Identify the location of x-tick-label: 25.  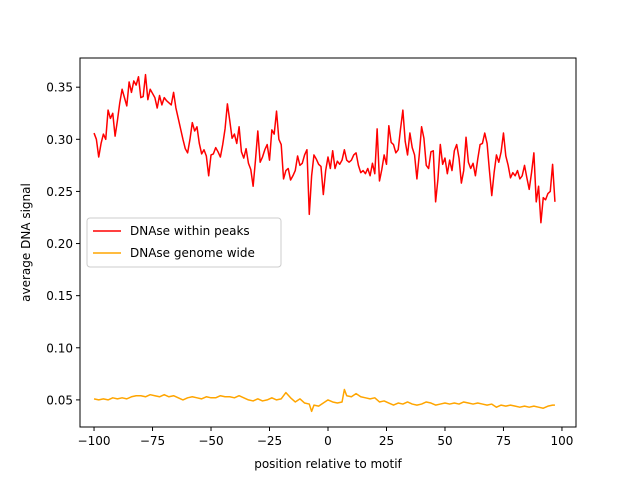
(386, 441).